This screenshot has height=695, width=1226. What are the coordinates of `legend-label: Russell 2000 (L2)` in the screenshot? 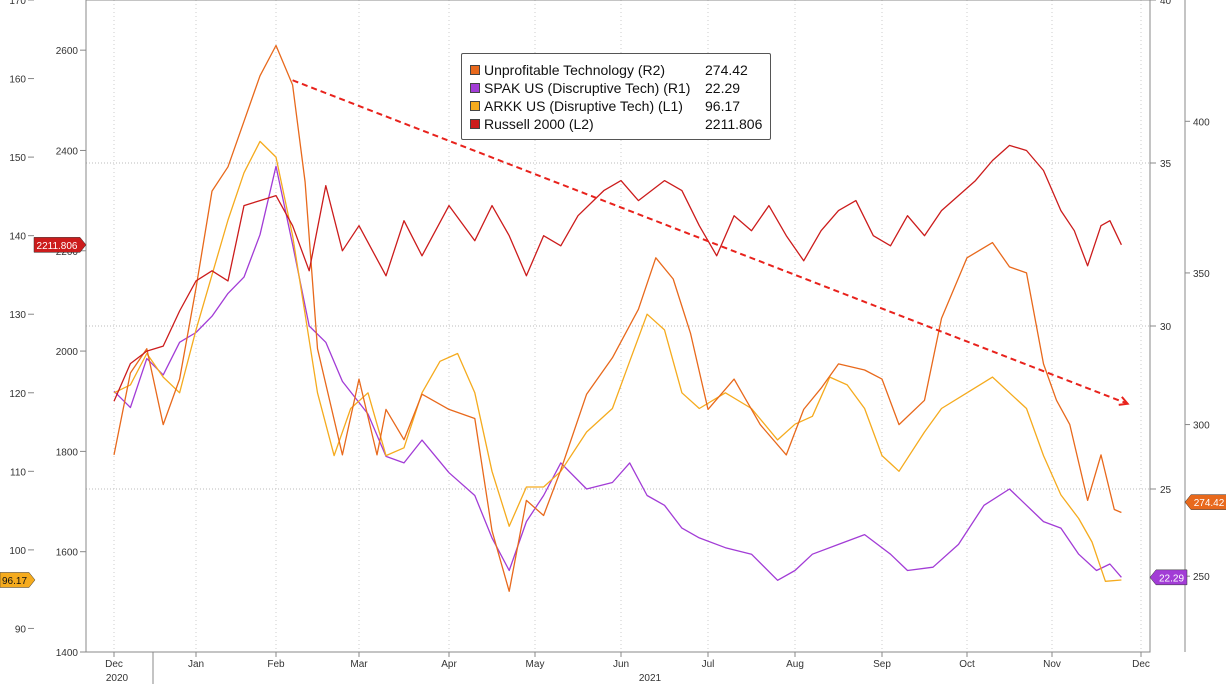 It's located at (539, 124).